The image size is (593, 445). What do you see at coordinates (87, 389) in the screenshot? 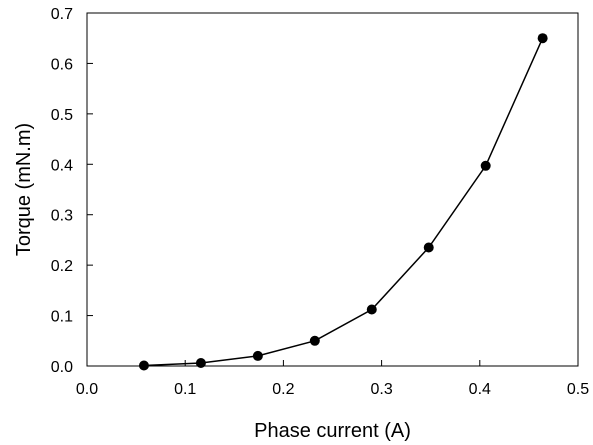
I see `x-tick-label: 0.0` at bounding box center [87, 389].